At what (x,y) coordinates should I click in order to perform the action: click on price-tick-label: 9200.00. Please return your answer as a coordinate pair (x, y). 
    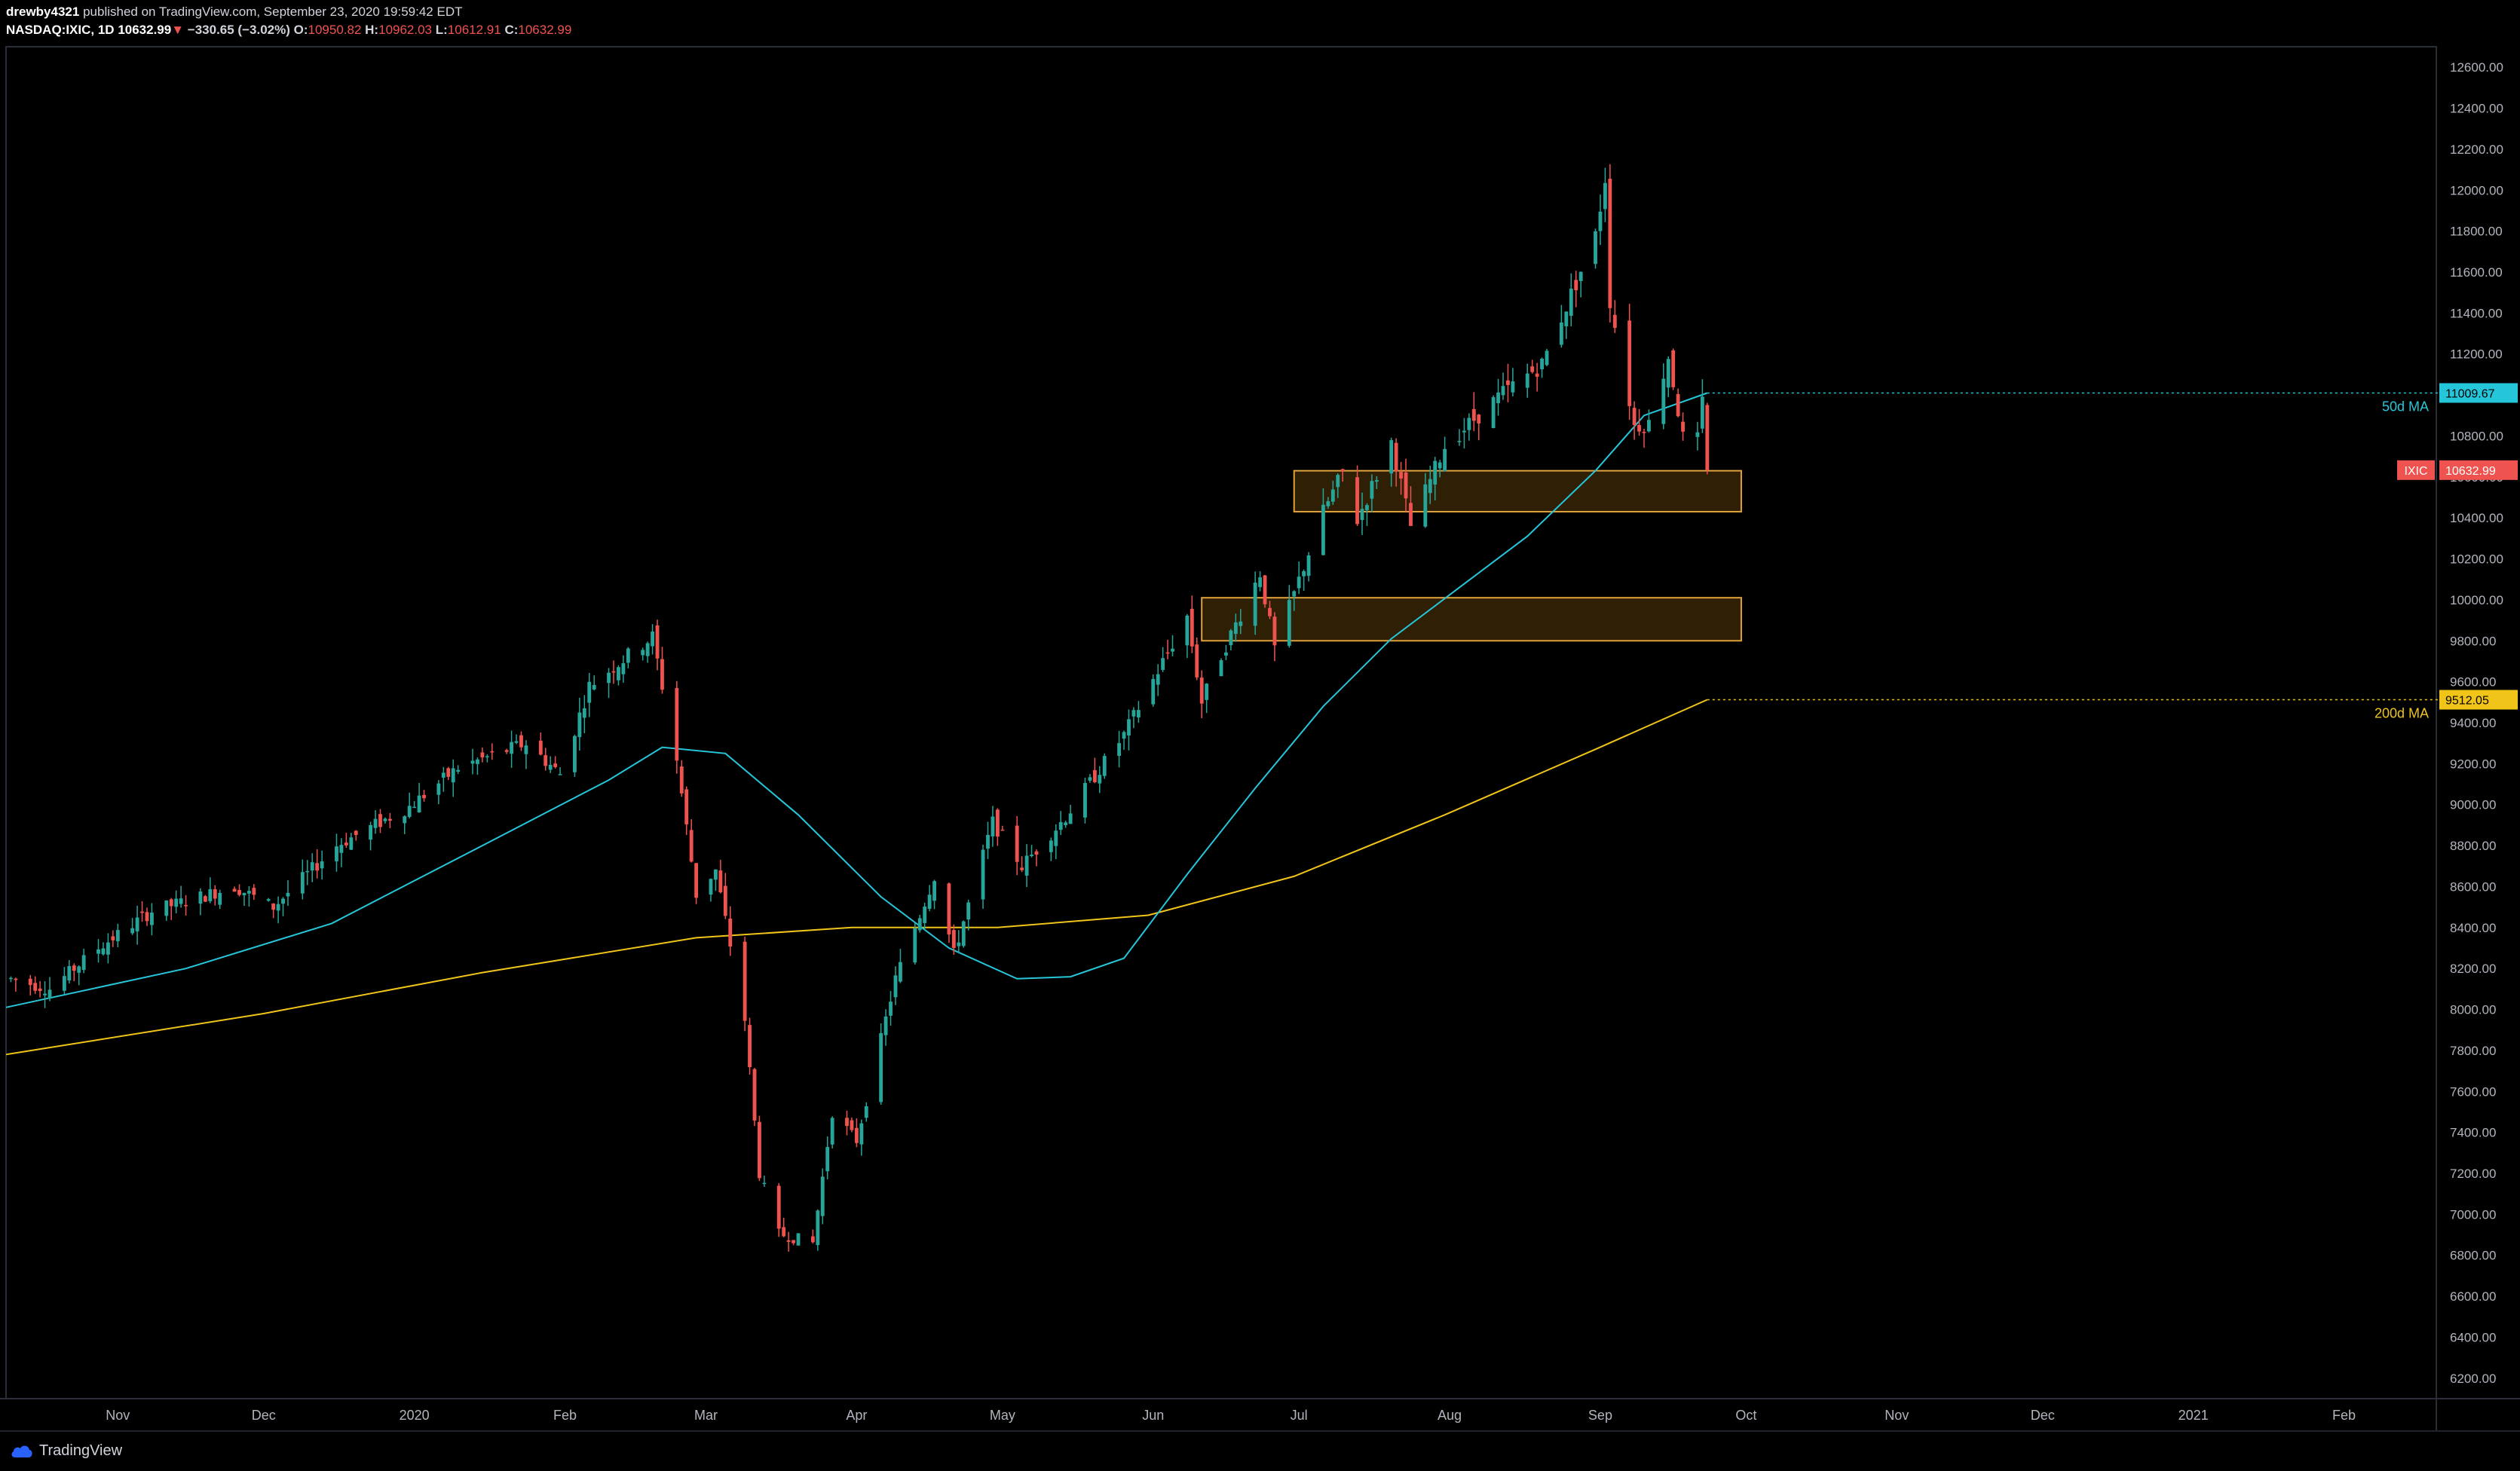
    Looking at the image, I should click on (2473, 764).